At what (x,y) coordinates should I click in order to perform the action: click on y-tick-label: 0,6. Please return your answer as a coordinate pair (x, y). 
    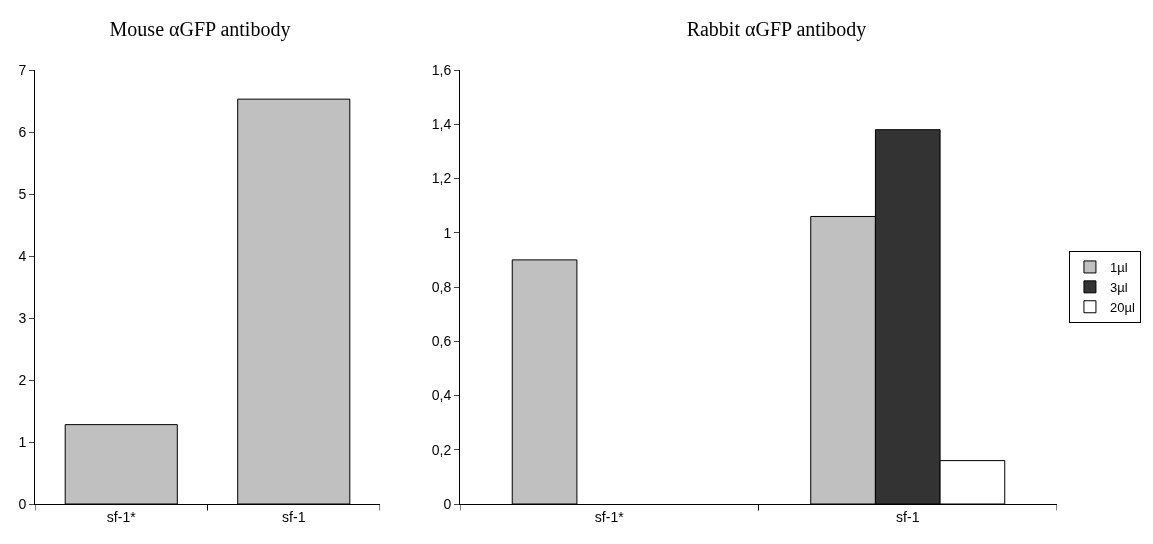
    Looking at the image, I should click on (441, 341).